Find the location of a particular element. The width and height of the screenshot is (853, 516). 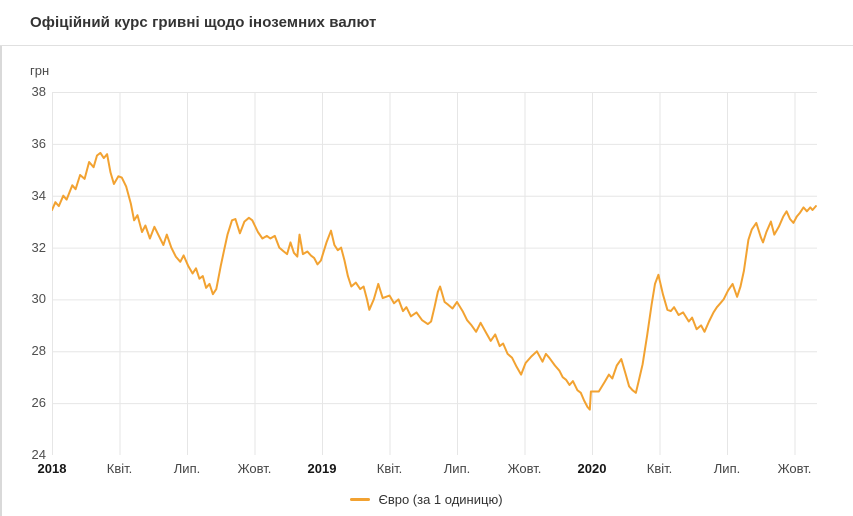

card-left-border is located at coordinates (1, 281).